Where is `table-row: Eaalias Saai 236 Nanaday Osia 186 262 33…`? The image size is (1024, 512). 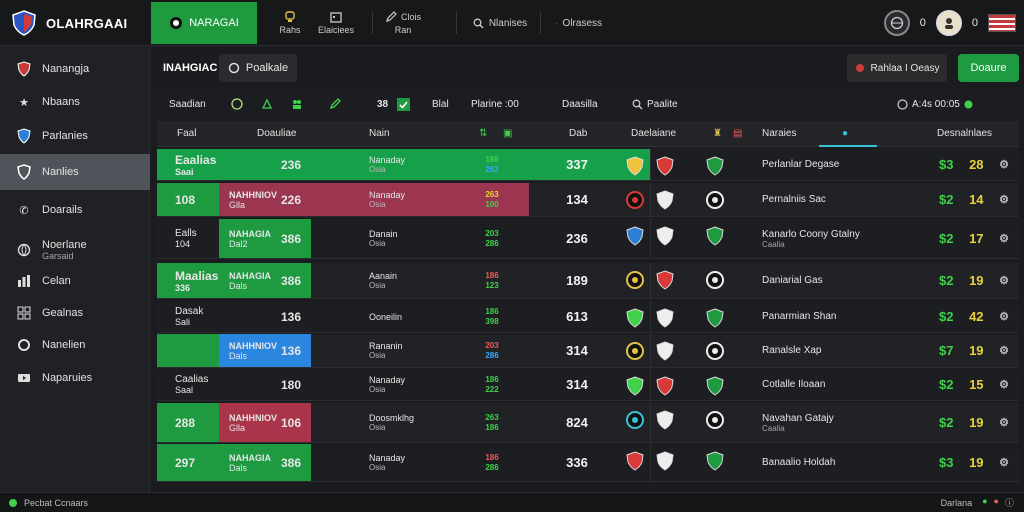 table-row: Eaalias Saai 236 Nanaday Osia 186 262 33… is located at coordinates (588, 165).